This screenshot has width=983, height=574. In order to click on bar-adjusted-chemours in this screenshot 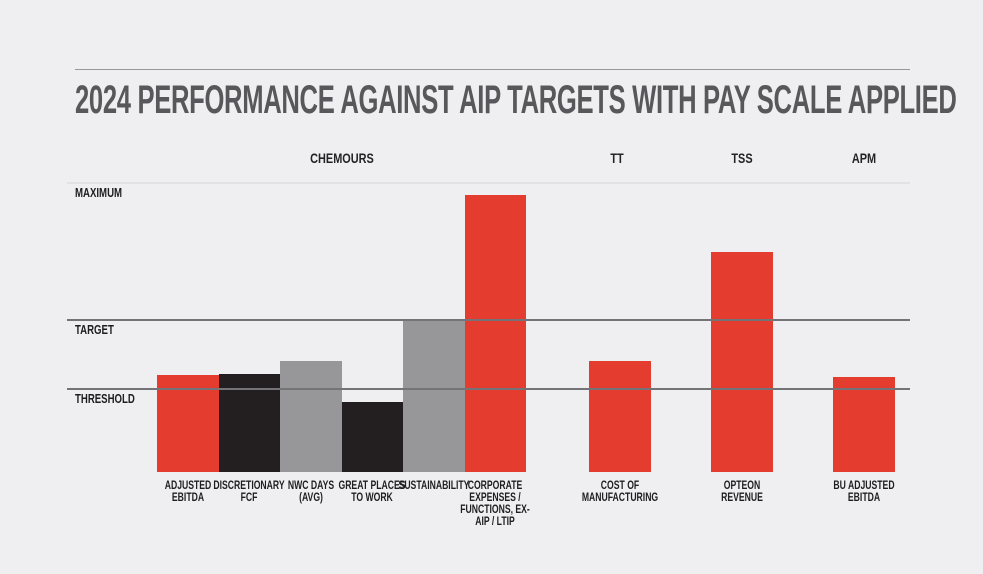, I will do `click(188, 423)`.